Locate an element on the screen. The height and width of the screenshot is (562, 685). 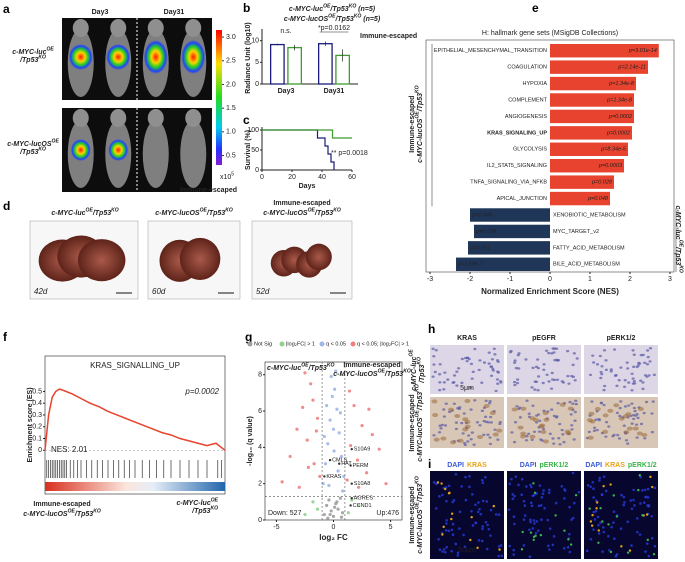
genotype-label: c-MYC-lucOSOE/Tp53KO is located at coordinates (419, 124).